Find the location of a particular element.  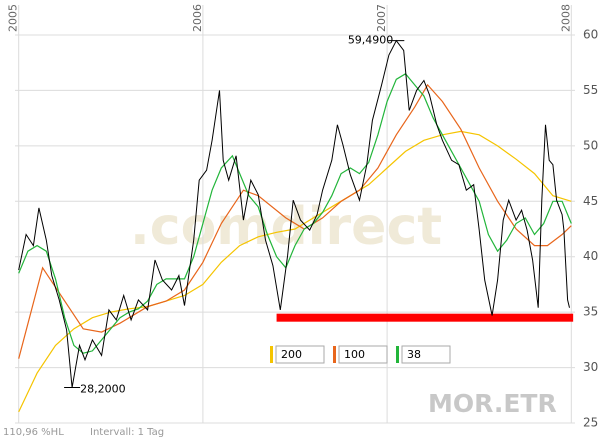

y-tick-label: 40 is located at coordinates (590, 256).